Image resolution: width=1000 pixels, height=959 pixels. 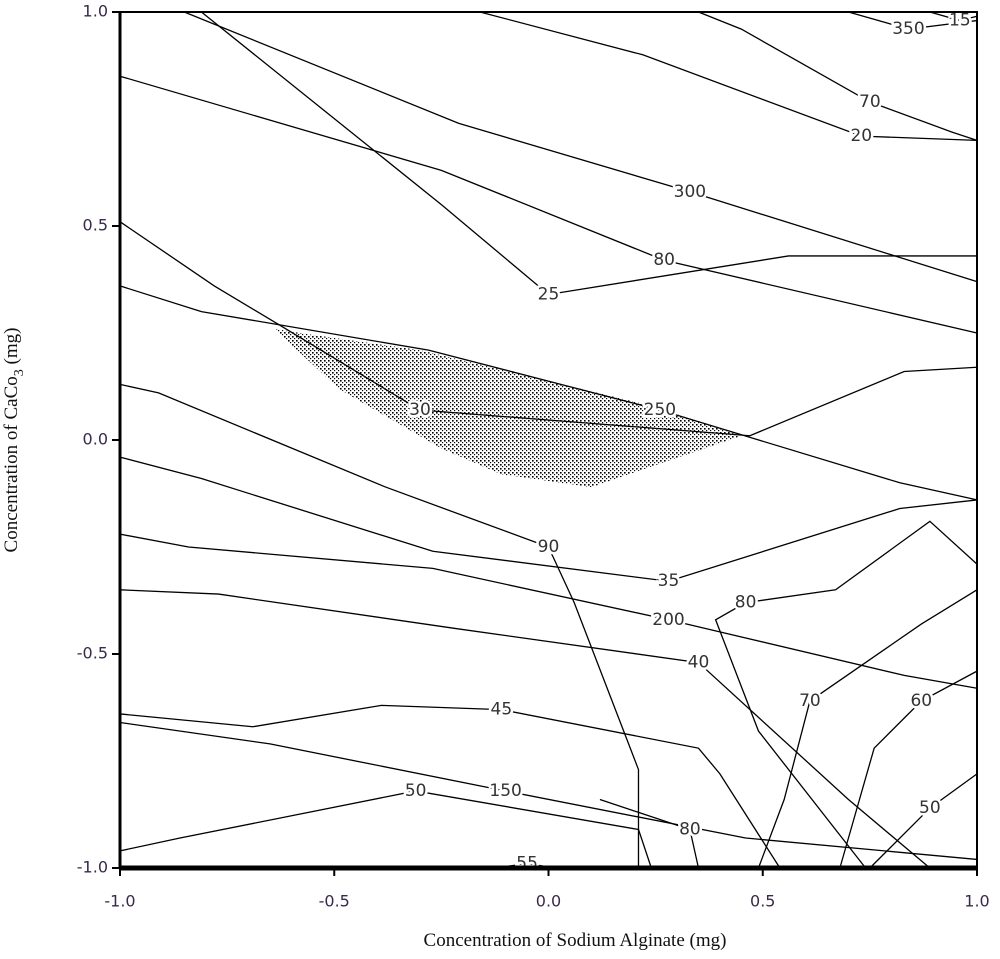 I want to click on contour-label: 40, so click(x=699, y=663).